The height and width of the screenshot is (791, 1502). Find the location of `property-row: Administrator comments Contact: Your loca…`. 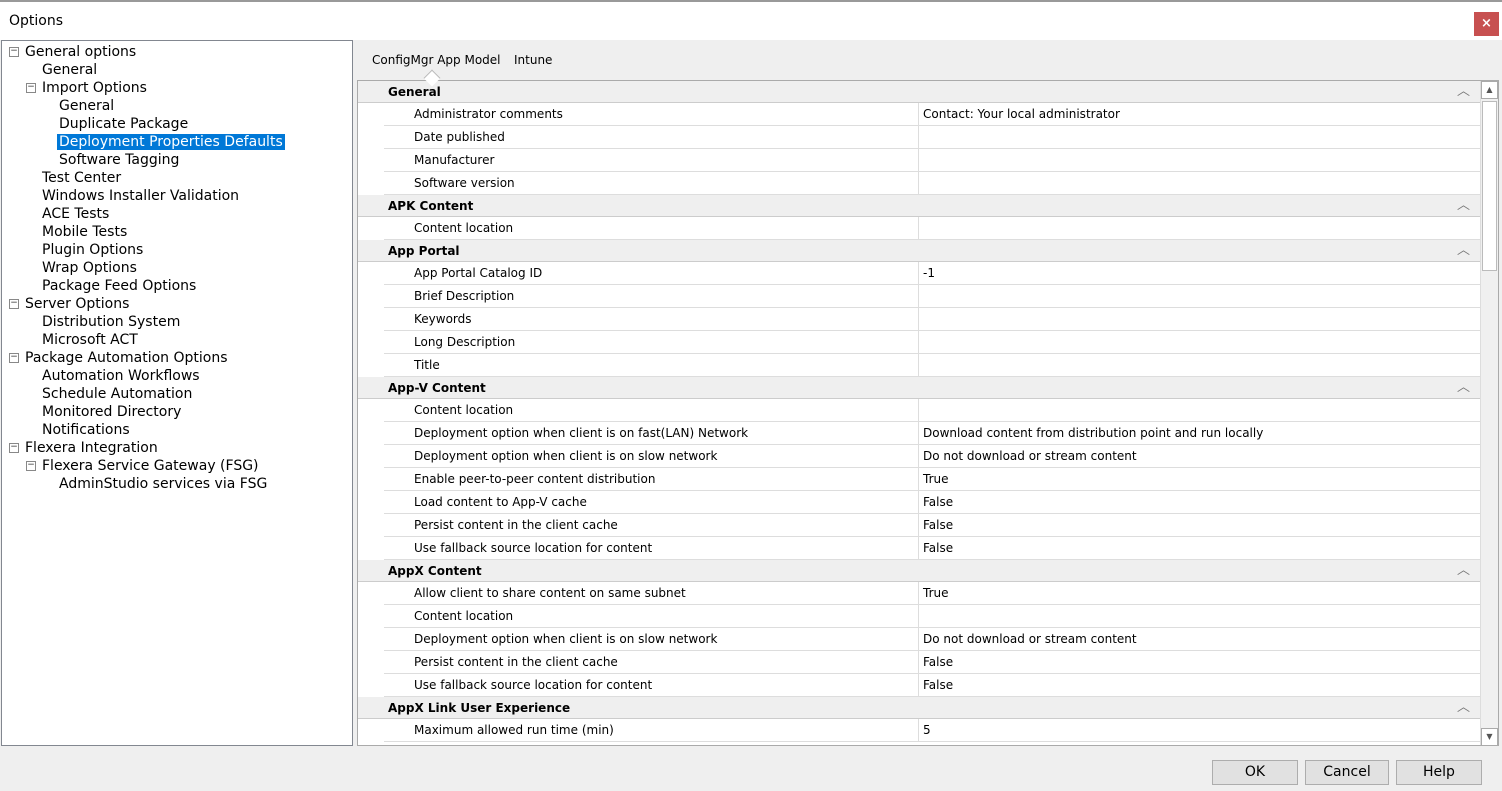

property-row: Administrator comments Contact: Your loca… is located at coordinates (932, 114).